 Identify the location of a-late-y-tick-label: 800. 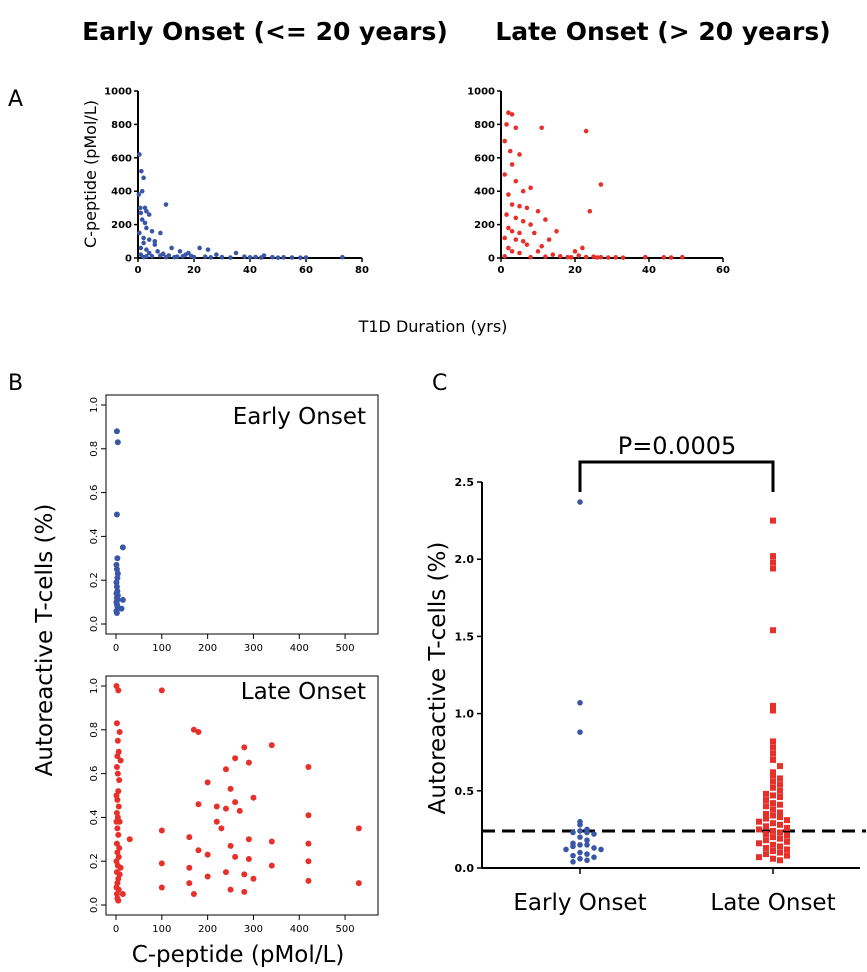
(484, 125).